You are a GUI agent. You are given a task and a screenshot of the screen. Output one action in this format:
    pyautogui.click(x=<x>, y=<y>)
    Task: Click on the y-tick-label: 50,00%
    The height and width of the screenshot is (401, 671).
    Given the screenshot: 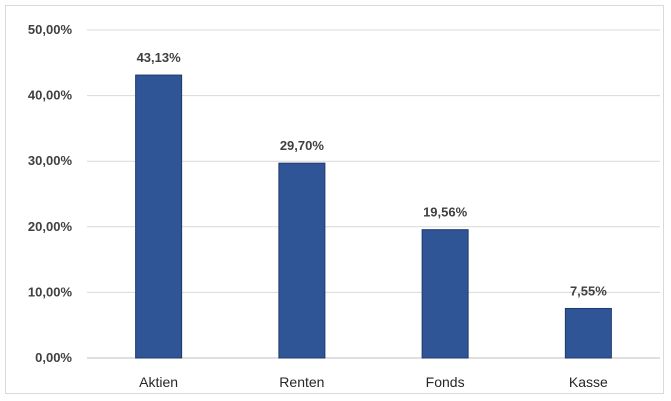 What is the action you would take?
    pyautogui.click(x=50, y=29)
    